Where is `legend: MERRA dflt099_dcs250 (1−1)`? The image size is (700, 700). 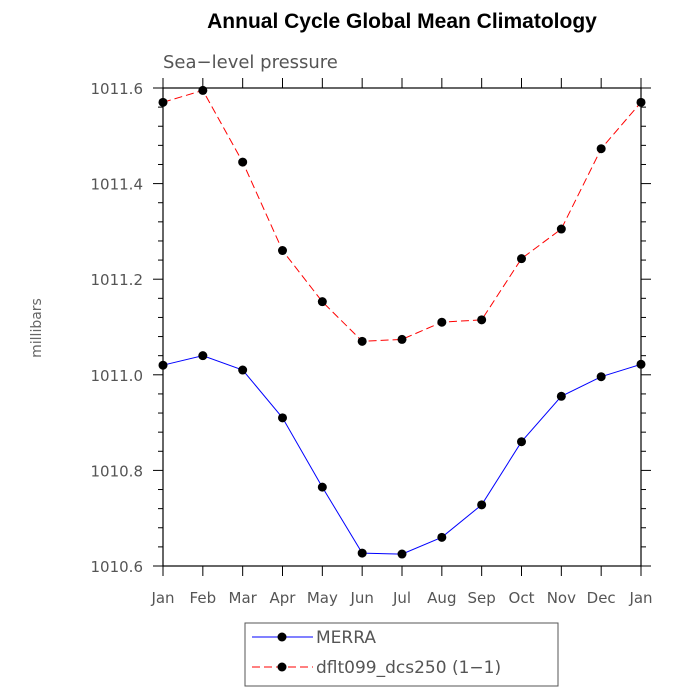 legend: MERRA dflt099_dcs250 (1−1) is located at coordinates (401, 654).